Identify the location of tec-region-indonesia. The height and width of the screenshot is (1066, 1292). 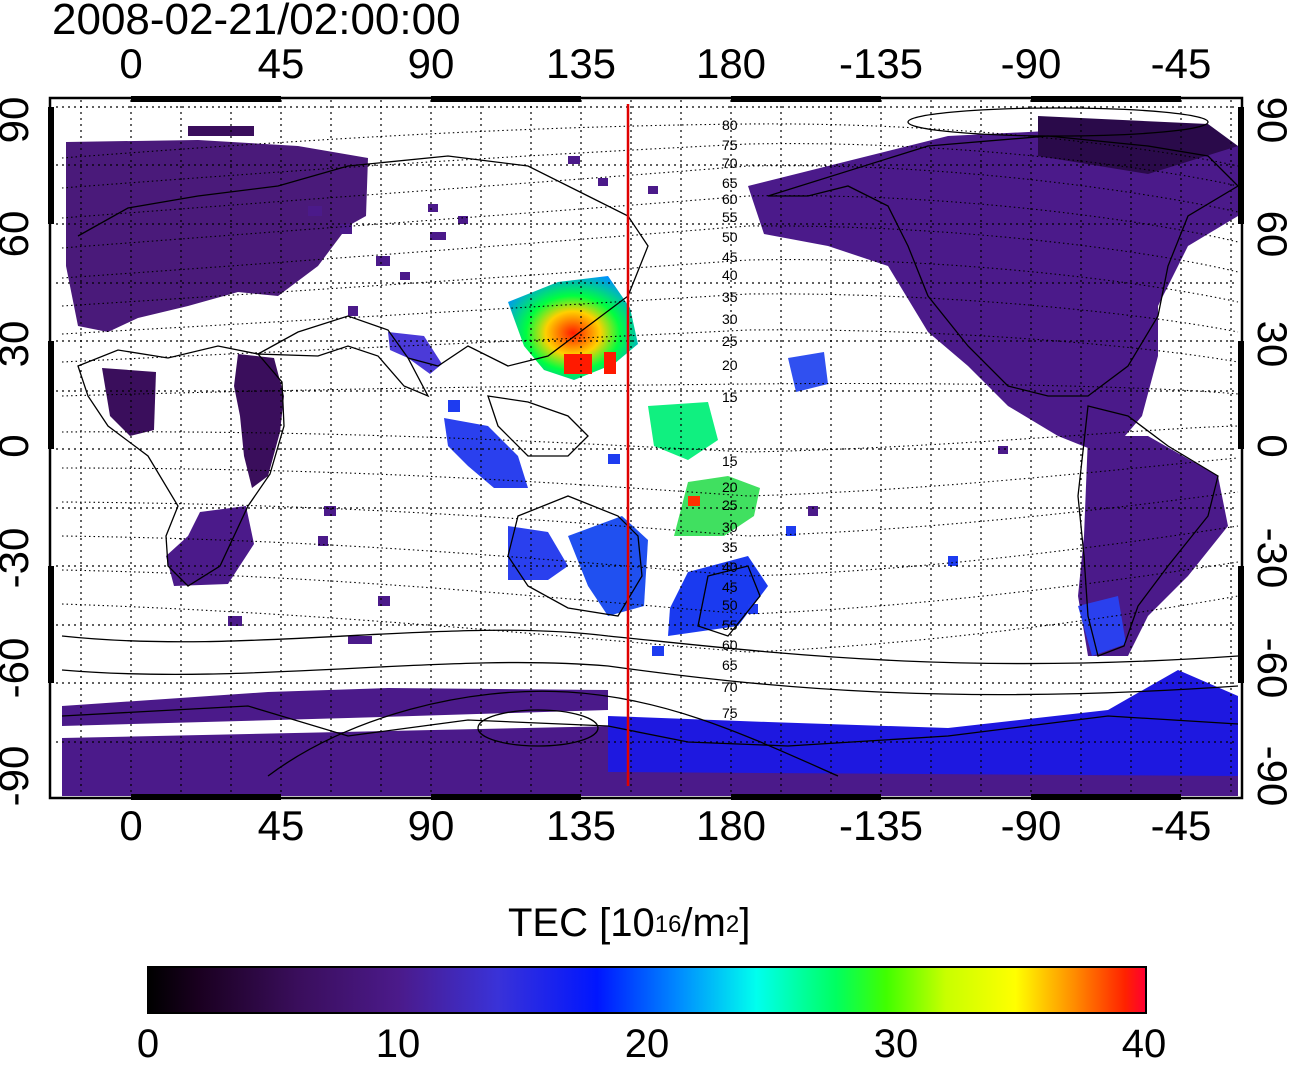
(486, 453).